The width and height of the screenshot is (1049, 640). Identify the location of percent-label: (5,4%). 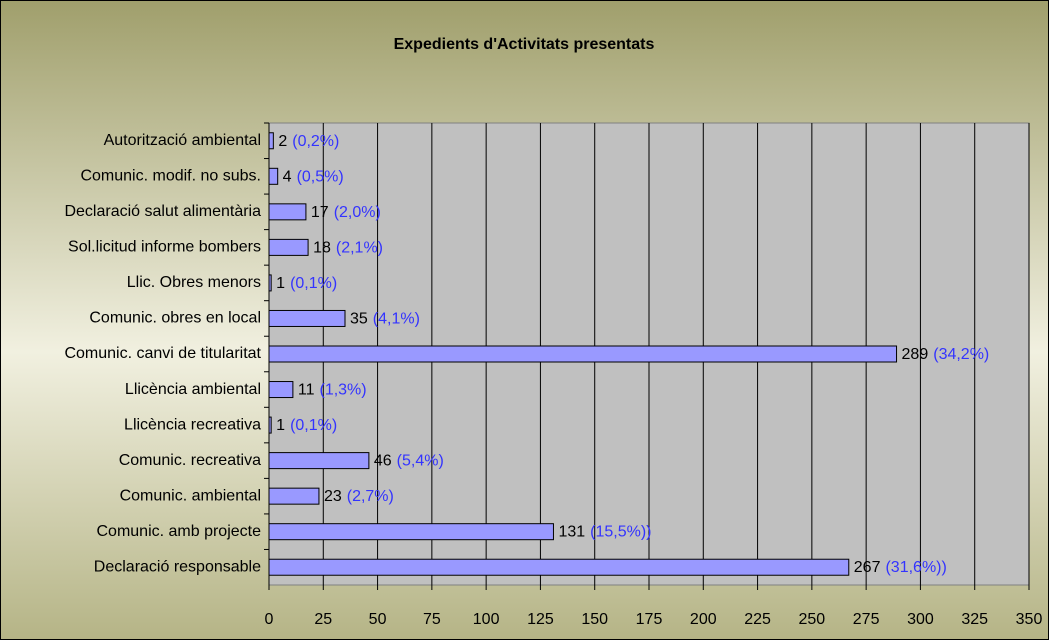
(420, 461).